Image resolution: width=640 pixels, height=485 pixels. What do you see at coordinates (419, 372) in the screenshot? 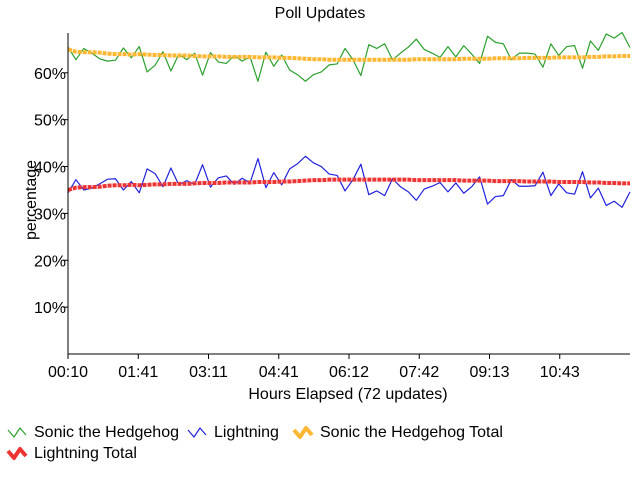
I see `x-tick-label-5: 07:42` at bounding box center [419, 372].